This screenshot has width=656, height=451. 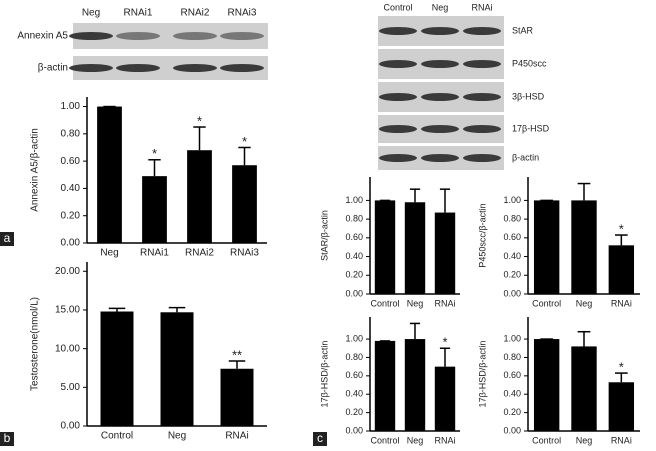 I want to click on lane-label: RNAi, so click(x=481, y=7).